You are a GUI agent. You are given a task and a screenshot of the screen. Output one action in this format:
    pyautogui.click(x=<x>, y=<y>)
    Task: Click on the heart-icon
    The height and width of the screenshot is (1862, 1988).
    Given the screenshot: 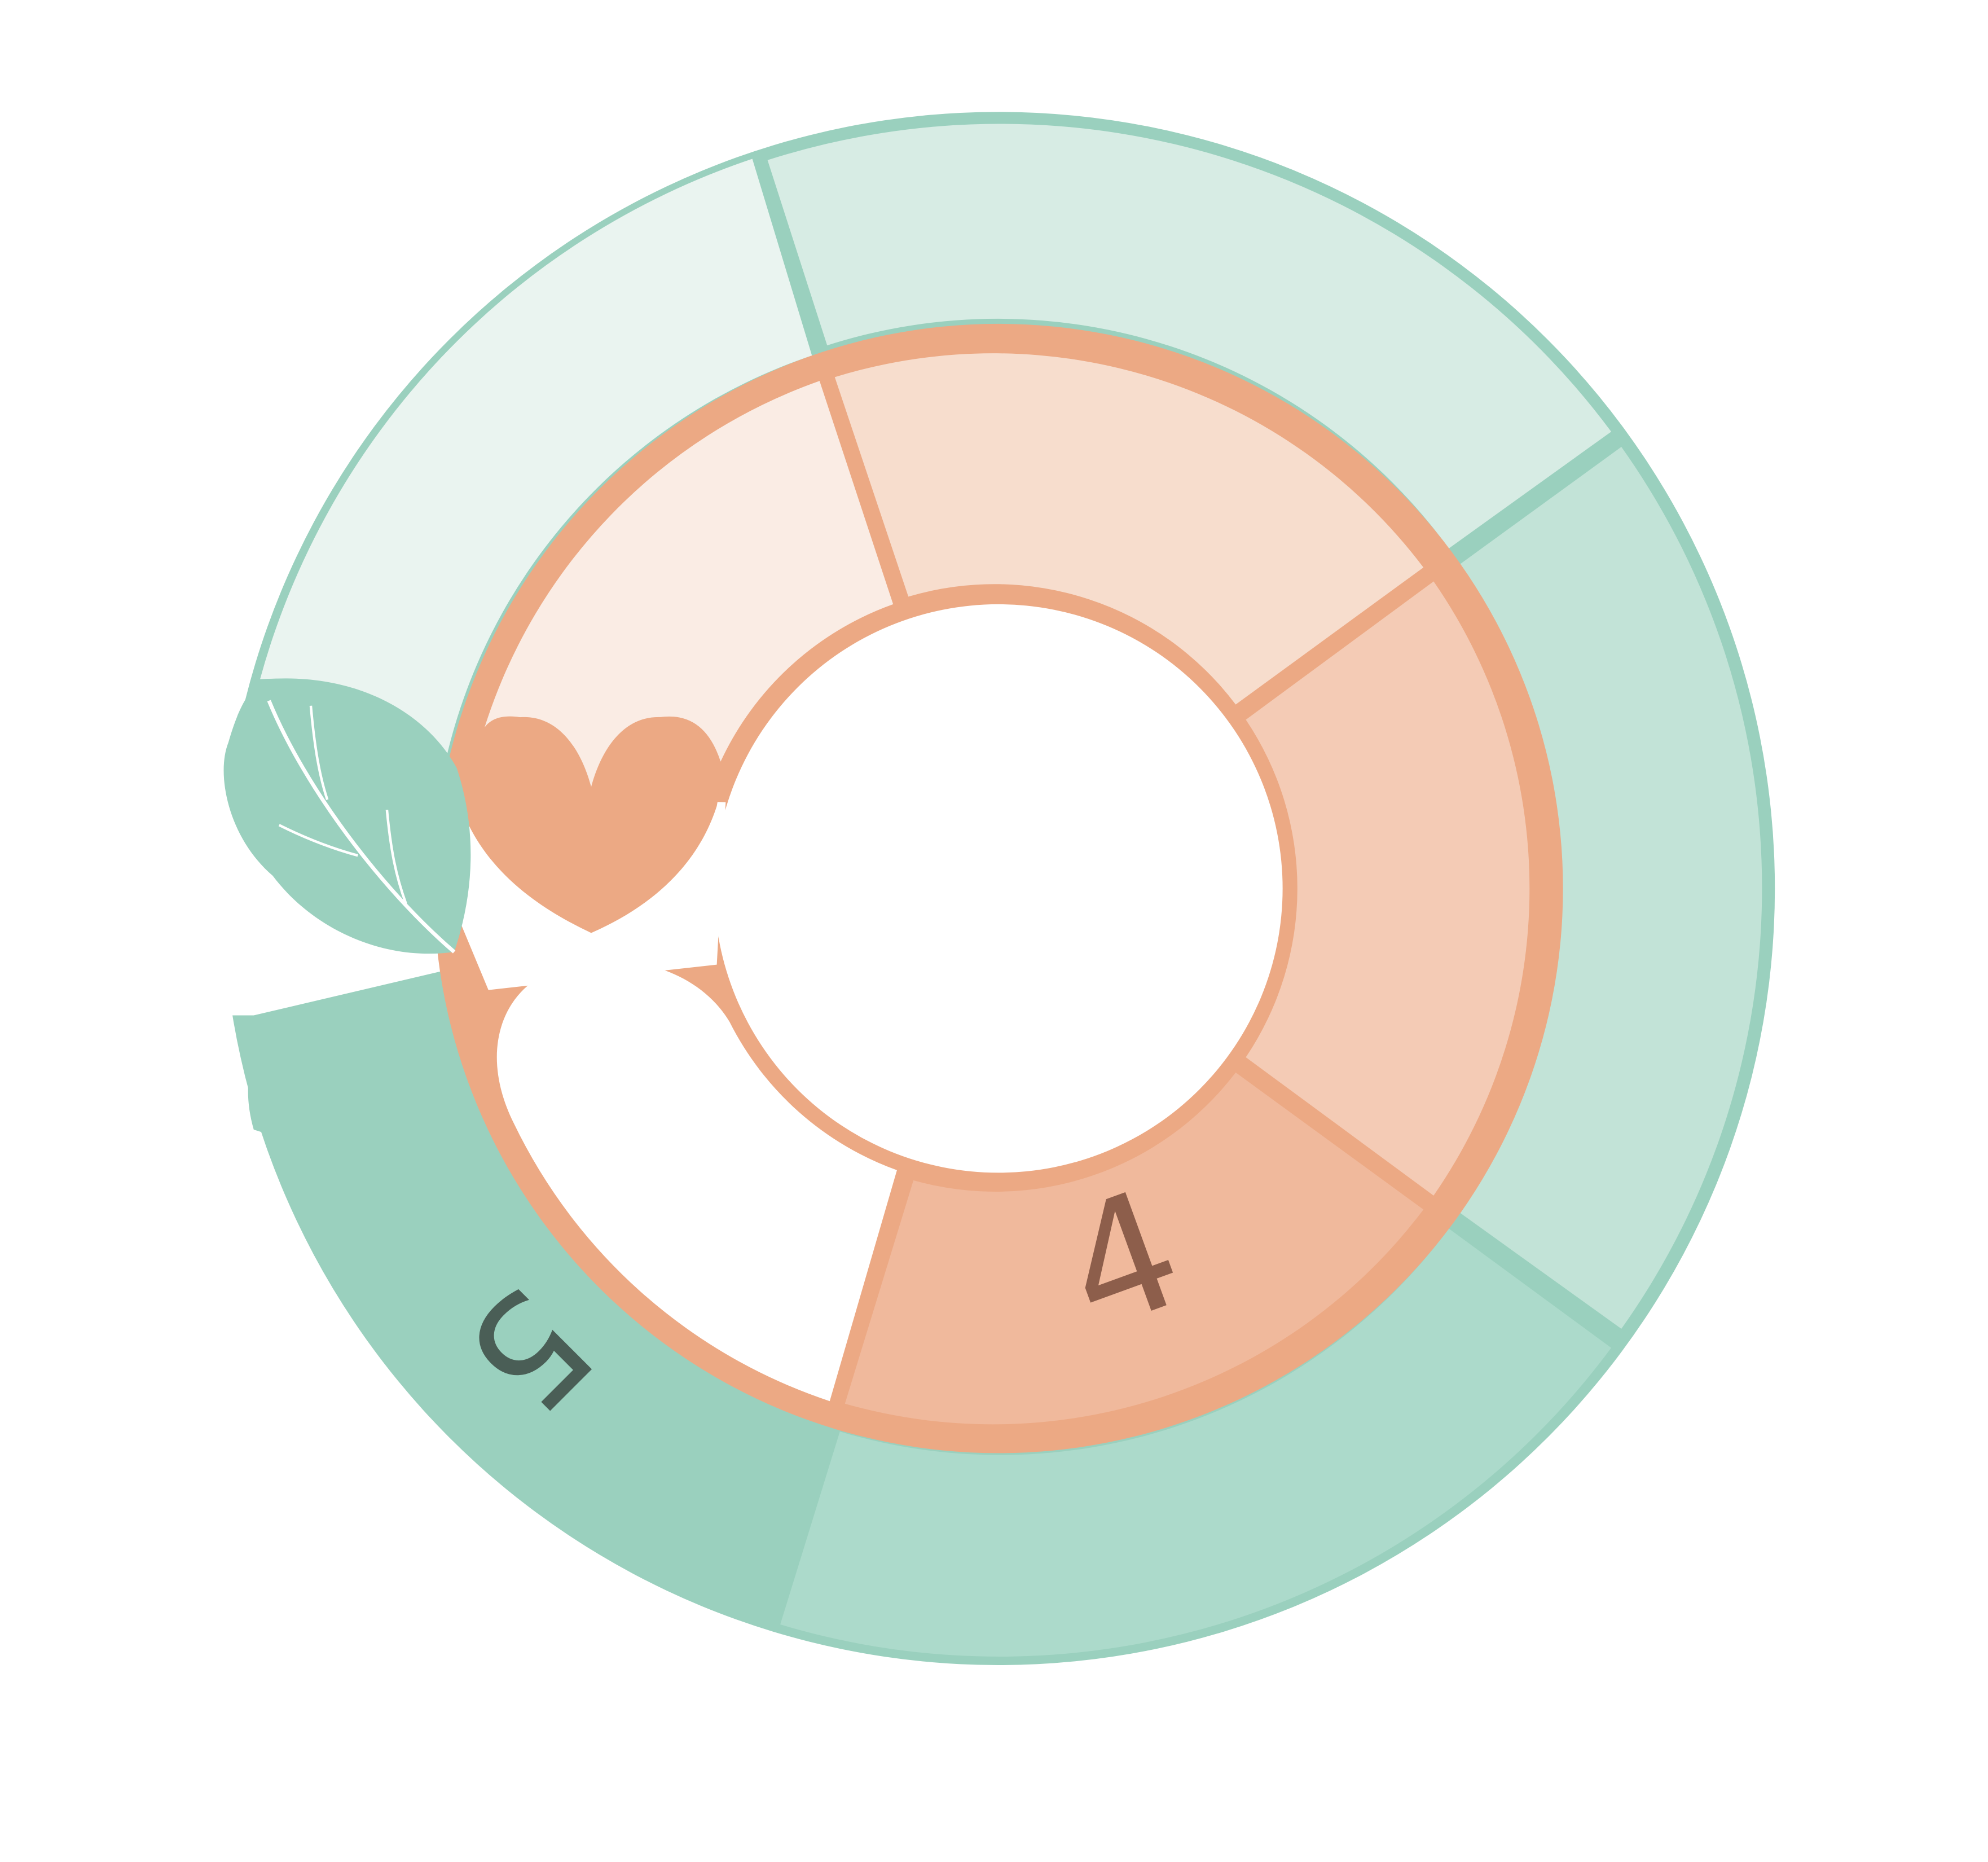 What is the action you would take?
    pyautogui.click(x=591, y=825)
    